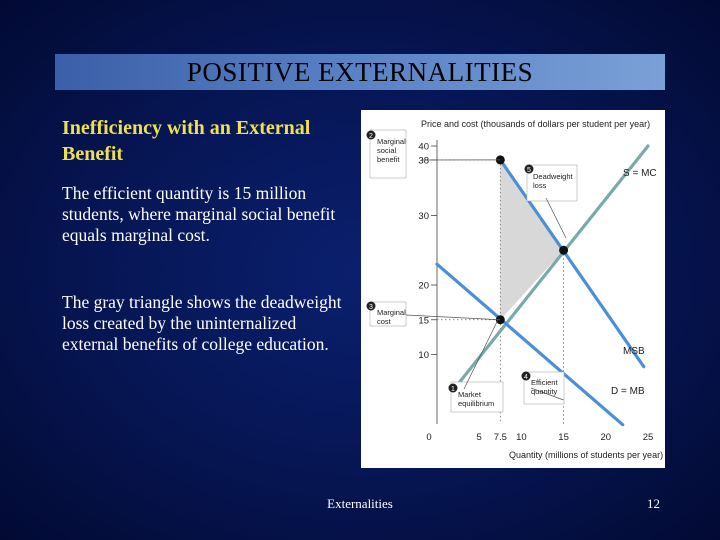  What do you see at coordinates (532, 239) in the screenshot?
I see `deadweight-loss-triangle` at bounding box center [532, 239].